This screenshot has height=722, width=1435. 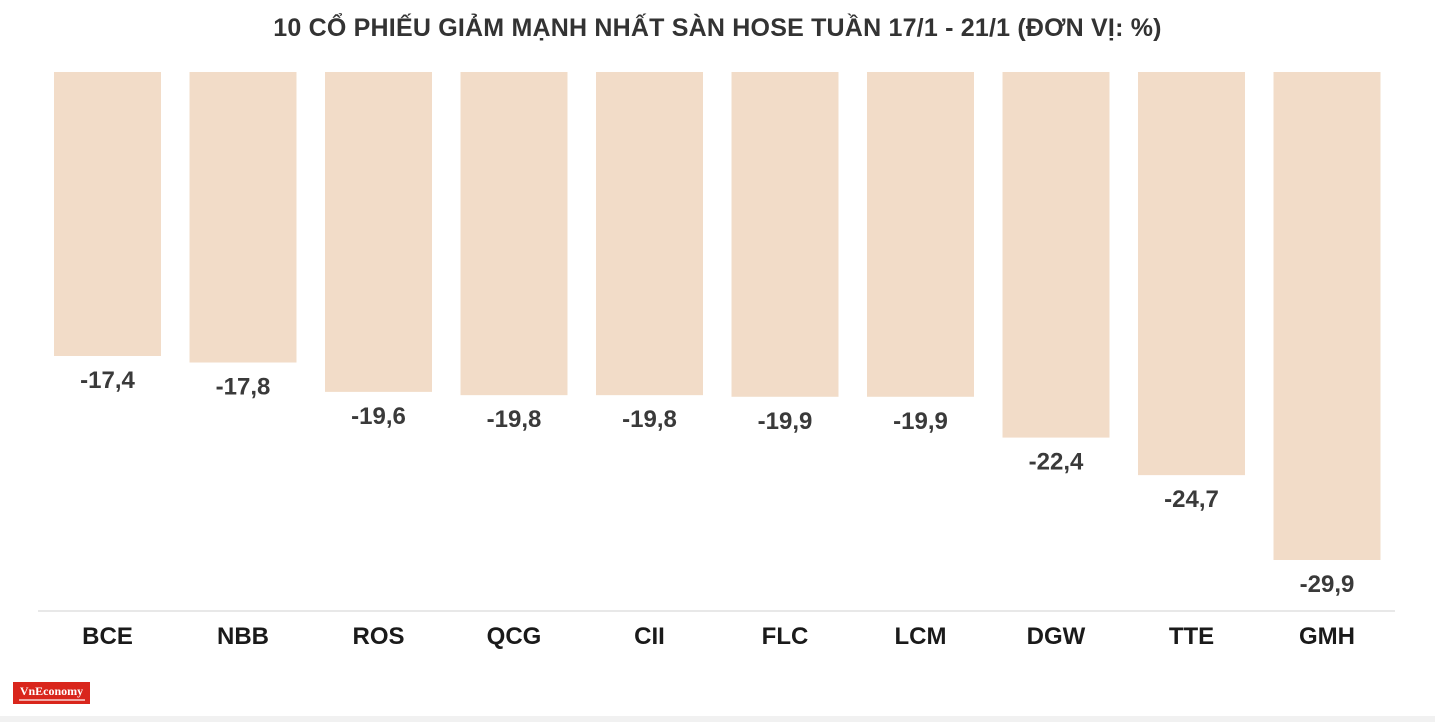 What do you see at coordinates (649, 234) in the screenshot?
I see `bar-cii` at bounding box center [649, 234].